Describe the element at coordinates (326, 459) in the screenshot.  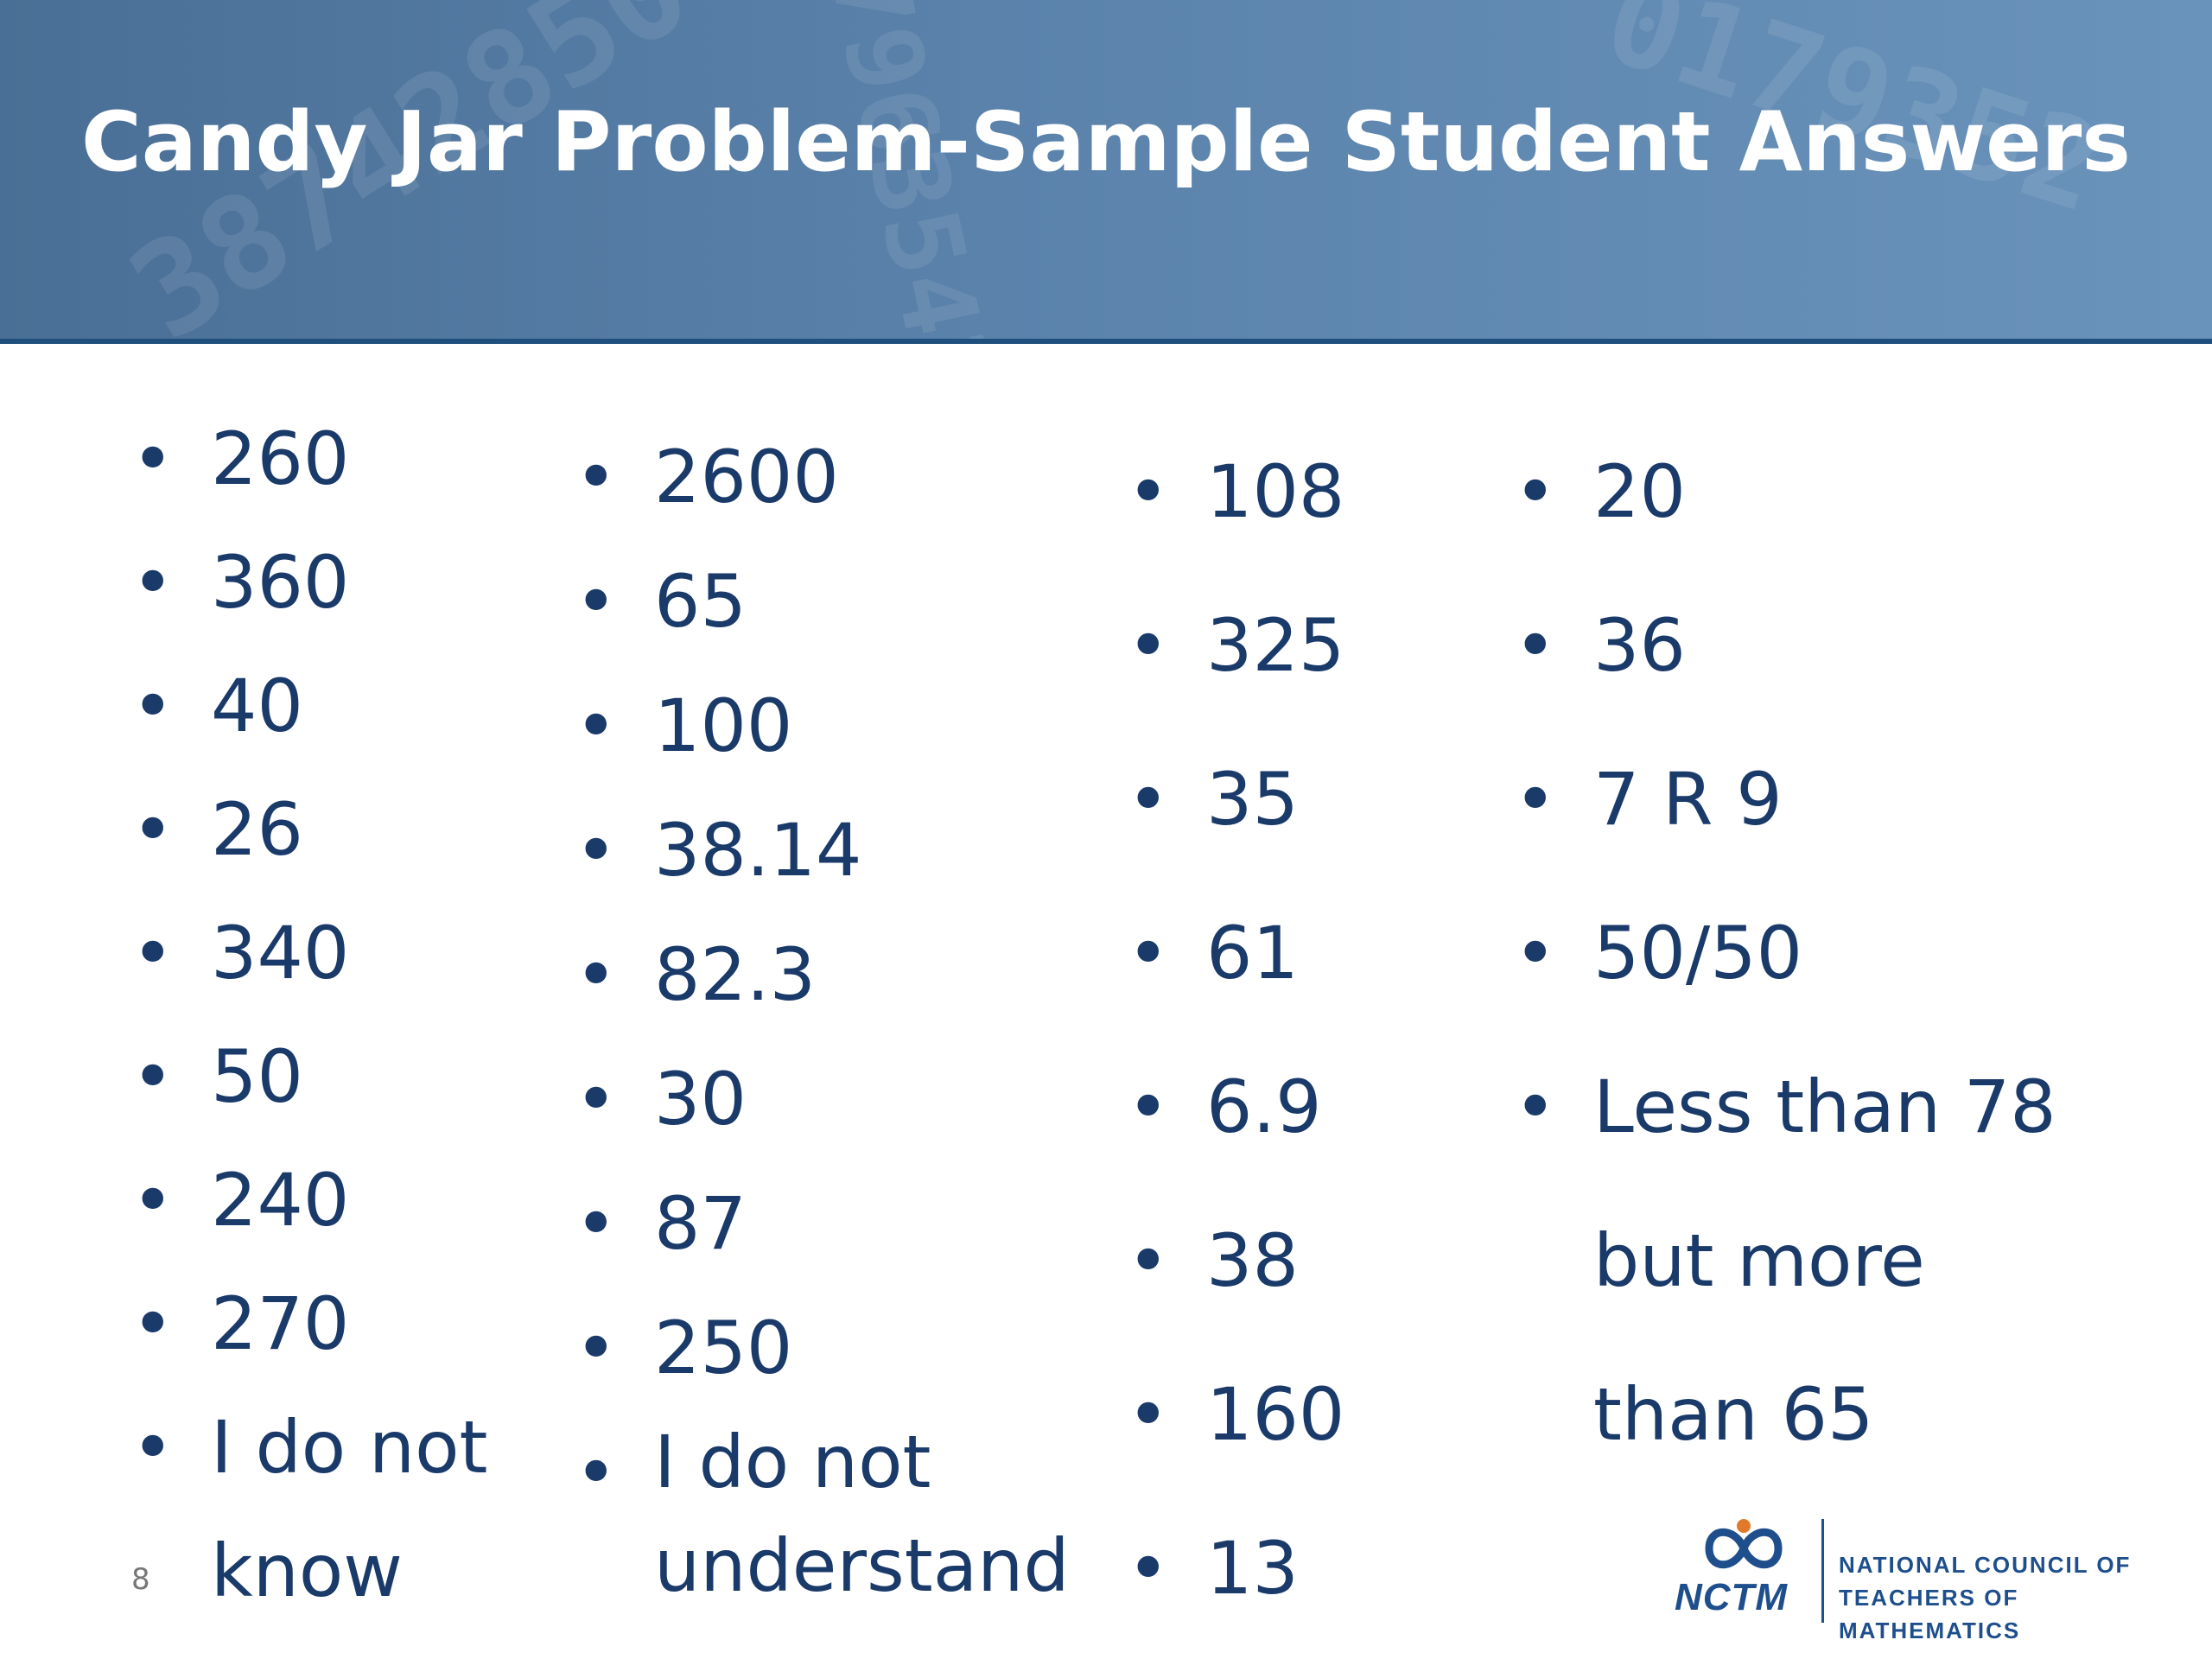
I see `answer-item: 260` at that location.